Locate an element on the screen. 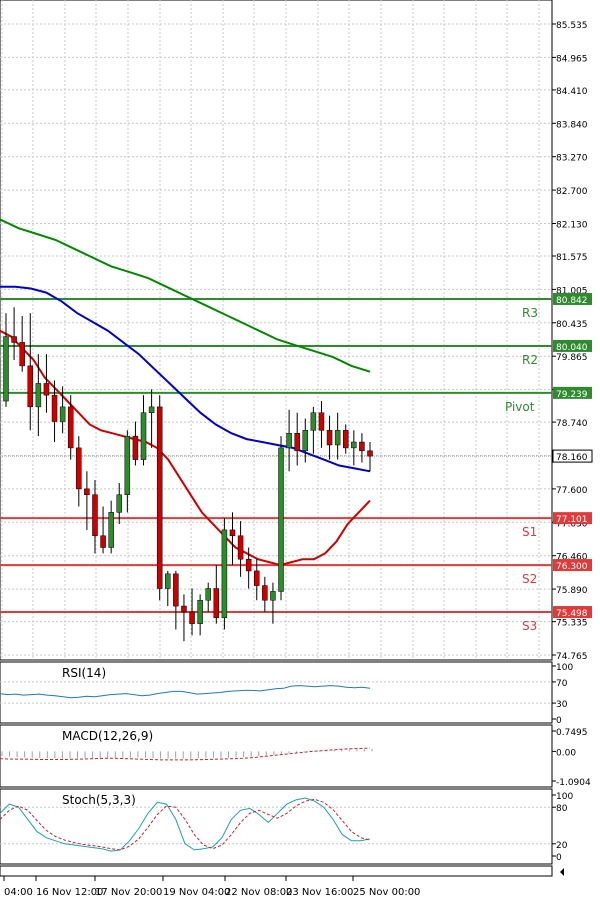 This screenshot has height=904, width=600. rsi-tick-label: 0 is located at coordinates (559, 721).